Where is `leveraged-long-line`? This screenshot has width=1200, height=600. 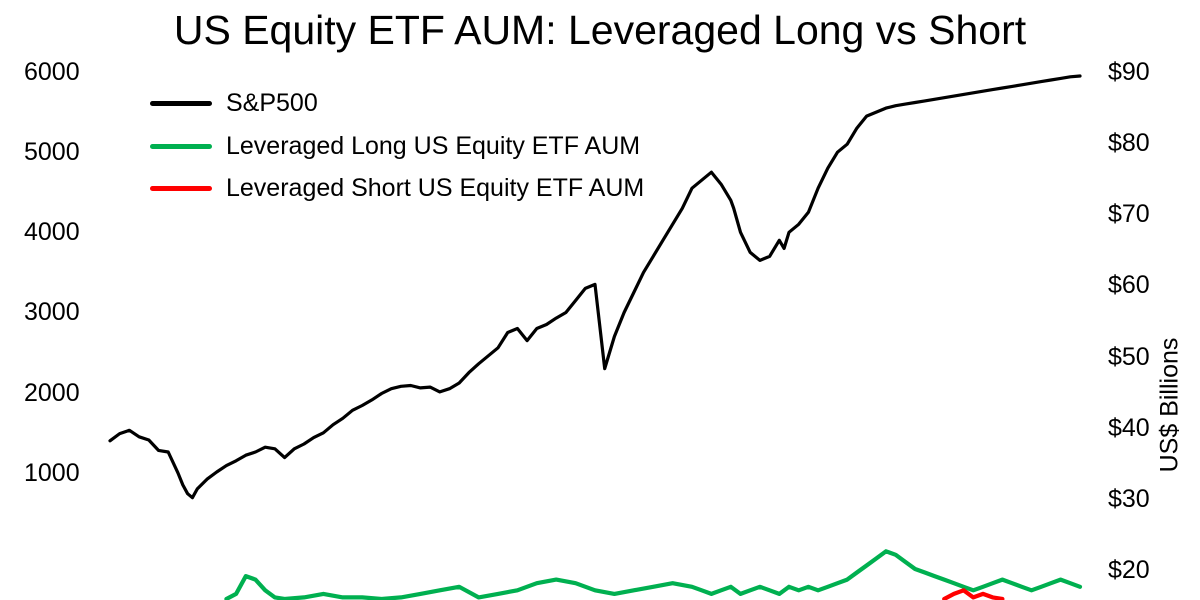 leveraged-long-line is located at coordinates (653, 574).